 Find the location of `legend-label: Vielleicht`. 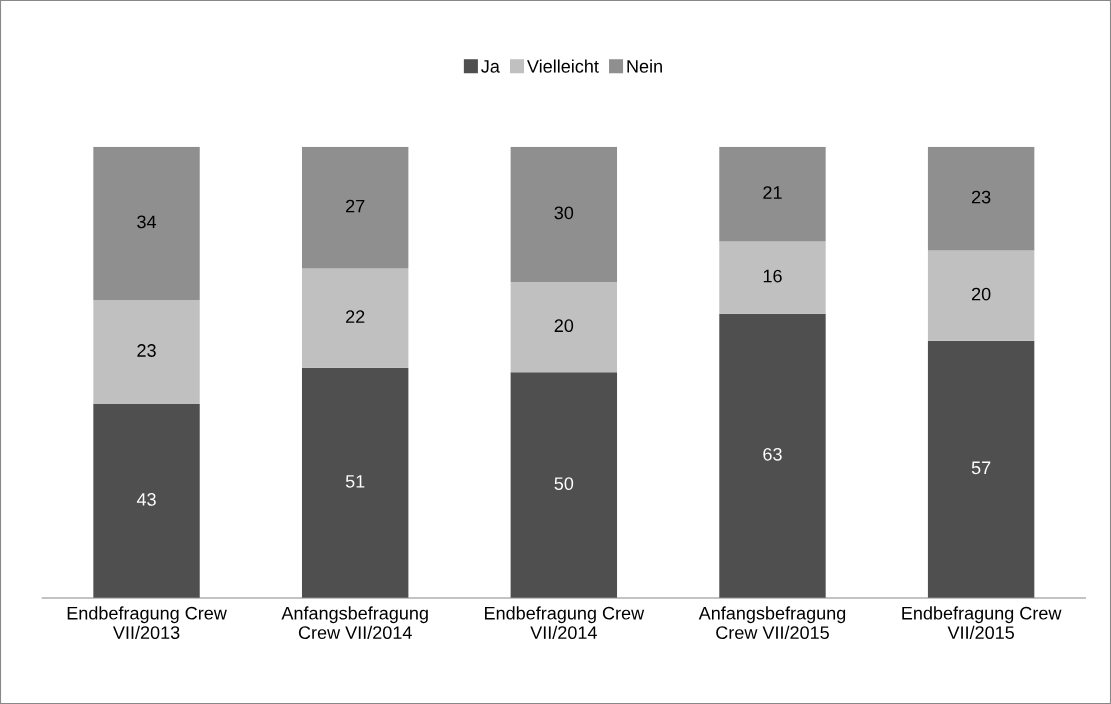

legend-label: Vielleicht is located at coordinates (563, 66).